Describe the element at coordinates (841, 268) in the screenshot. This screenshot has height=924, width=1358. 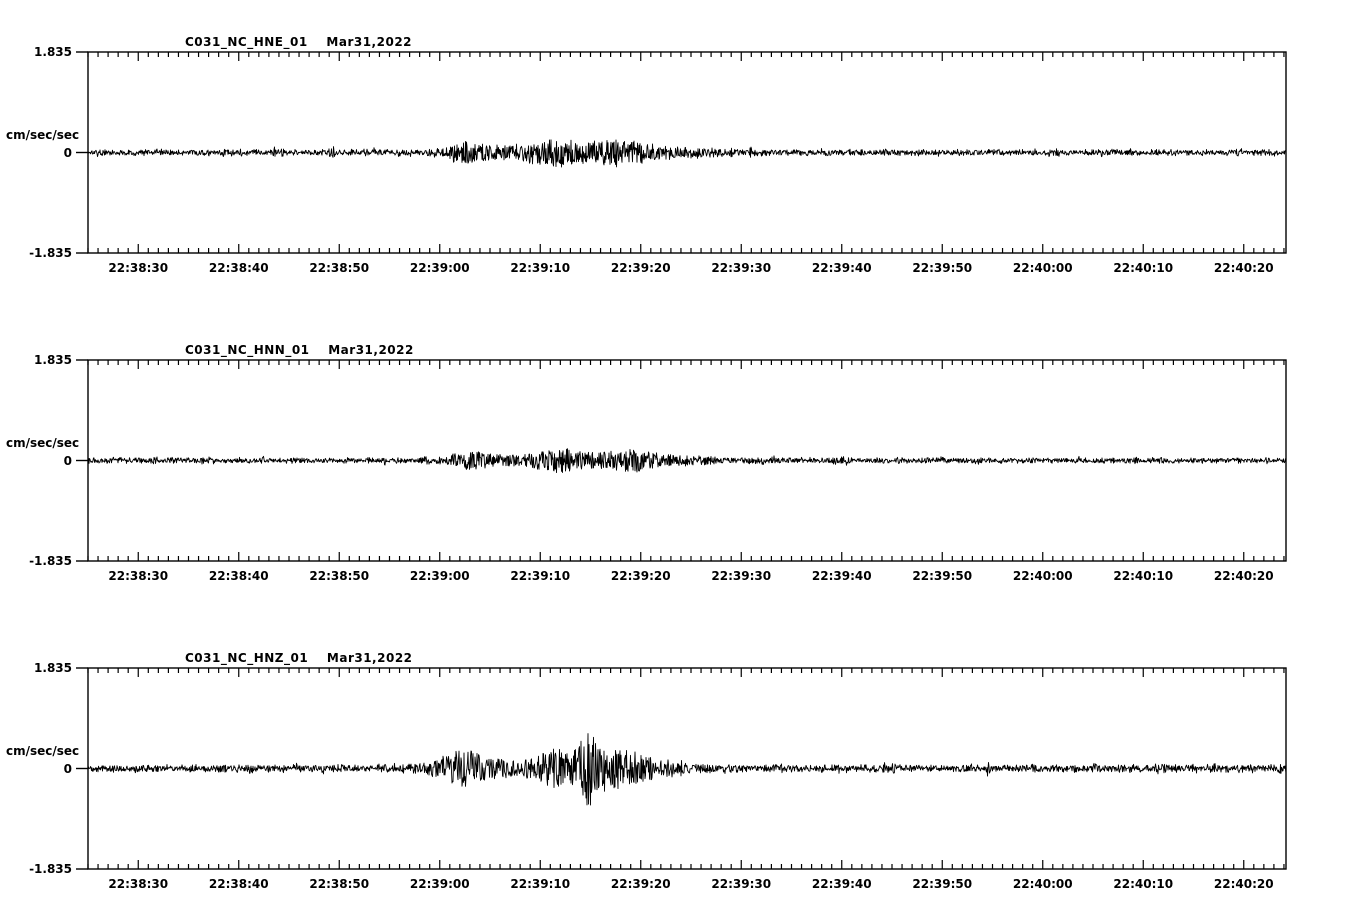
I see `x-axis-tick-label-hne-7: 22:39:40` at that location.